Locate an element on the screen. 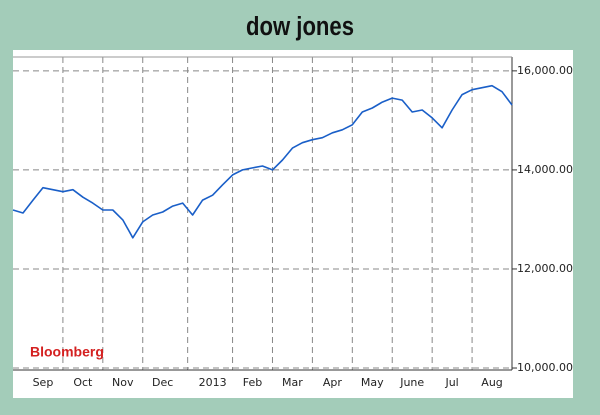  x-tick-label: Nov is located at coordinates (123, 382).